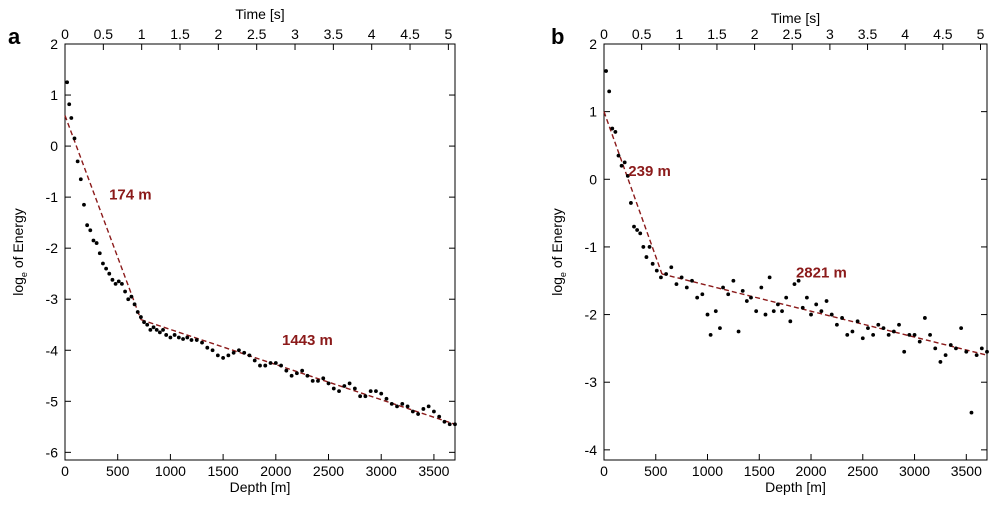 The height and width of the screenshot is (509, 992). I want to click on y-tick-label: 2, so click(593, 44).